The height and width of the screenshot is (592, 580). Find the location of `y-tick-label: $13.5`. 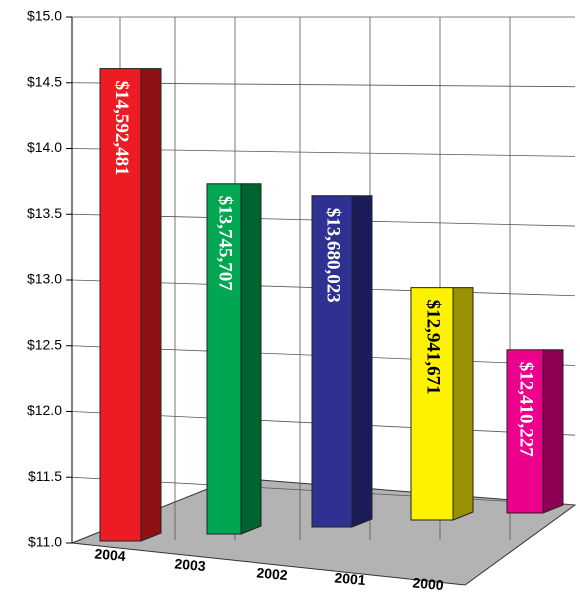

y-tick-label: $13.5 is located at coordinates (44, 213).